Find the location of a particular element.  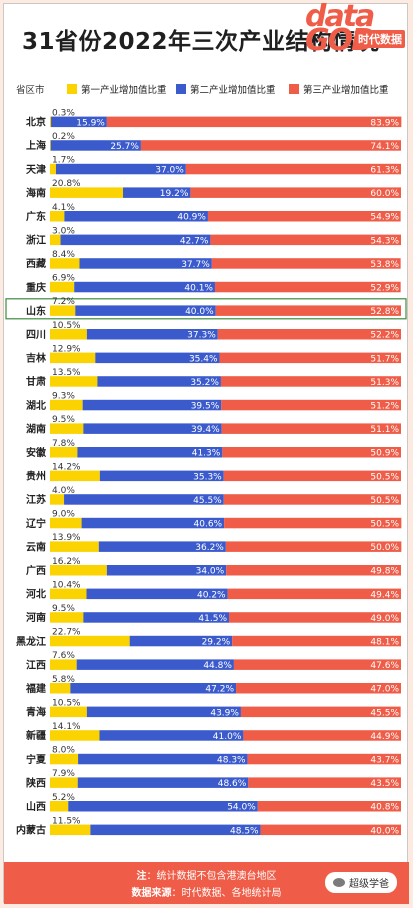

region-label: 河南 is located at coordinates (36, 617).